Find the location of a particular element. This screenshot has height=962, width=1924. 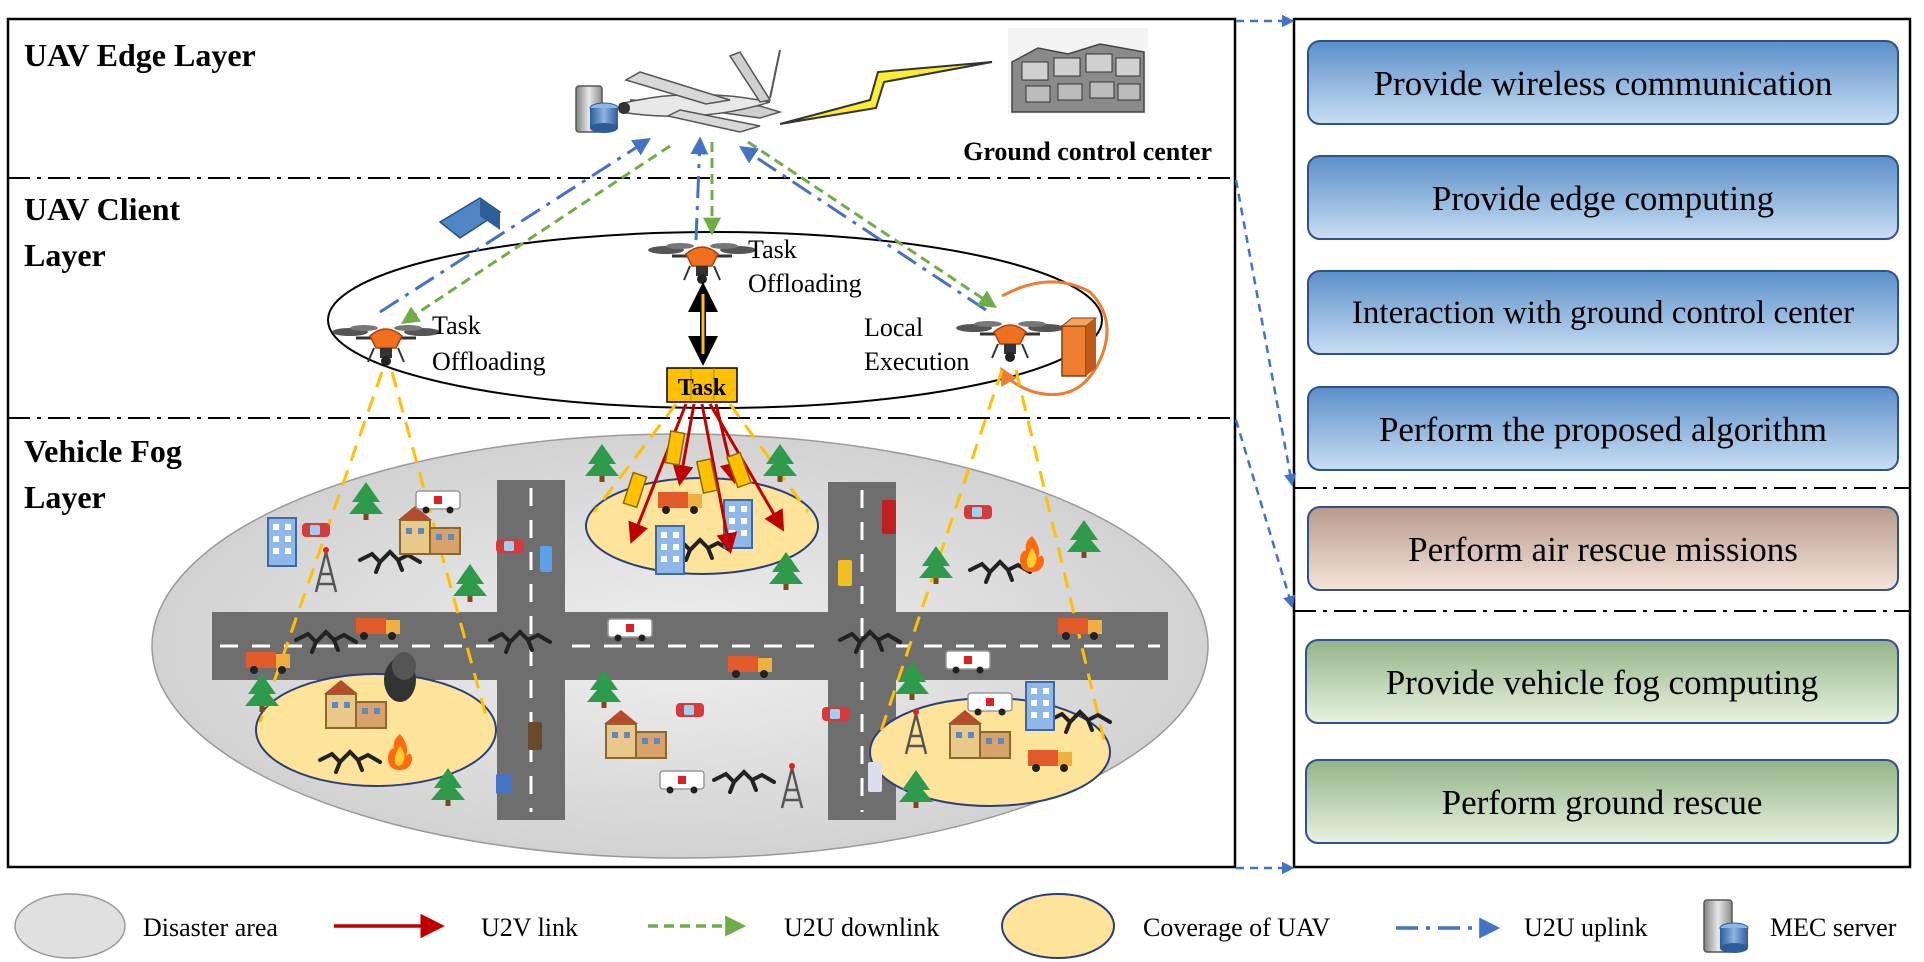

function-box-fog-2: Perform ground rescue is located at coordinates (1602, 801).